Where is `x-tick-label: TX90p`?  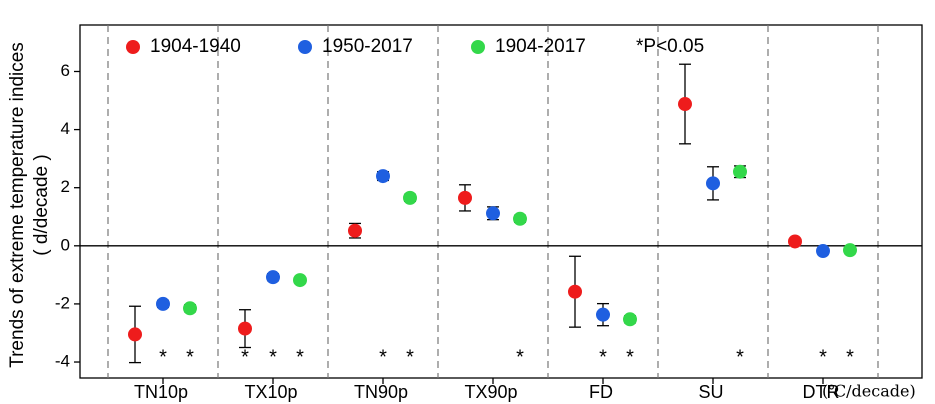 x-tick-label: TX90p is located at coordinates (490, 392).